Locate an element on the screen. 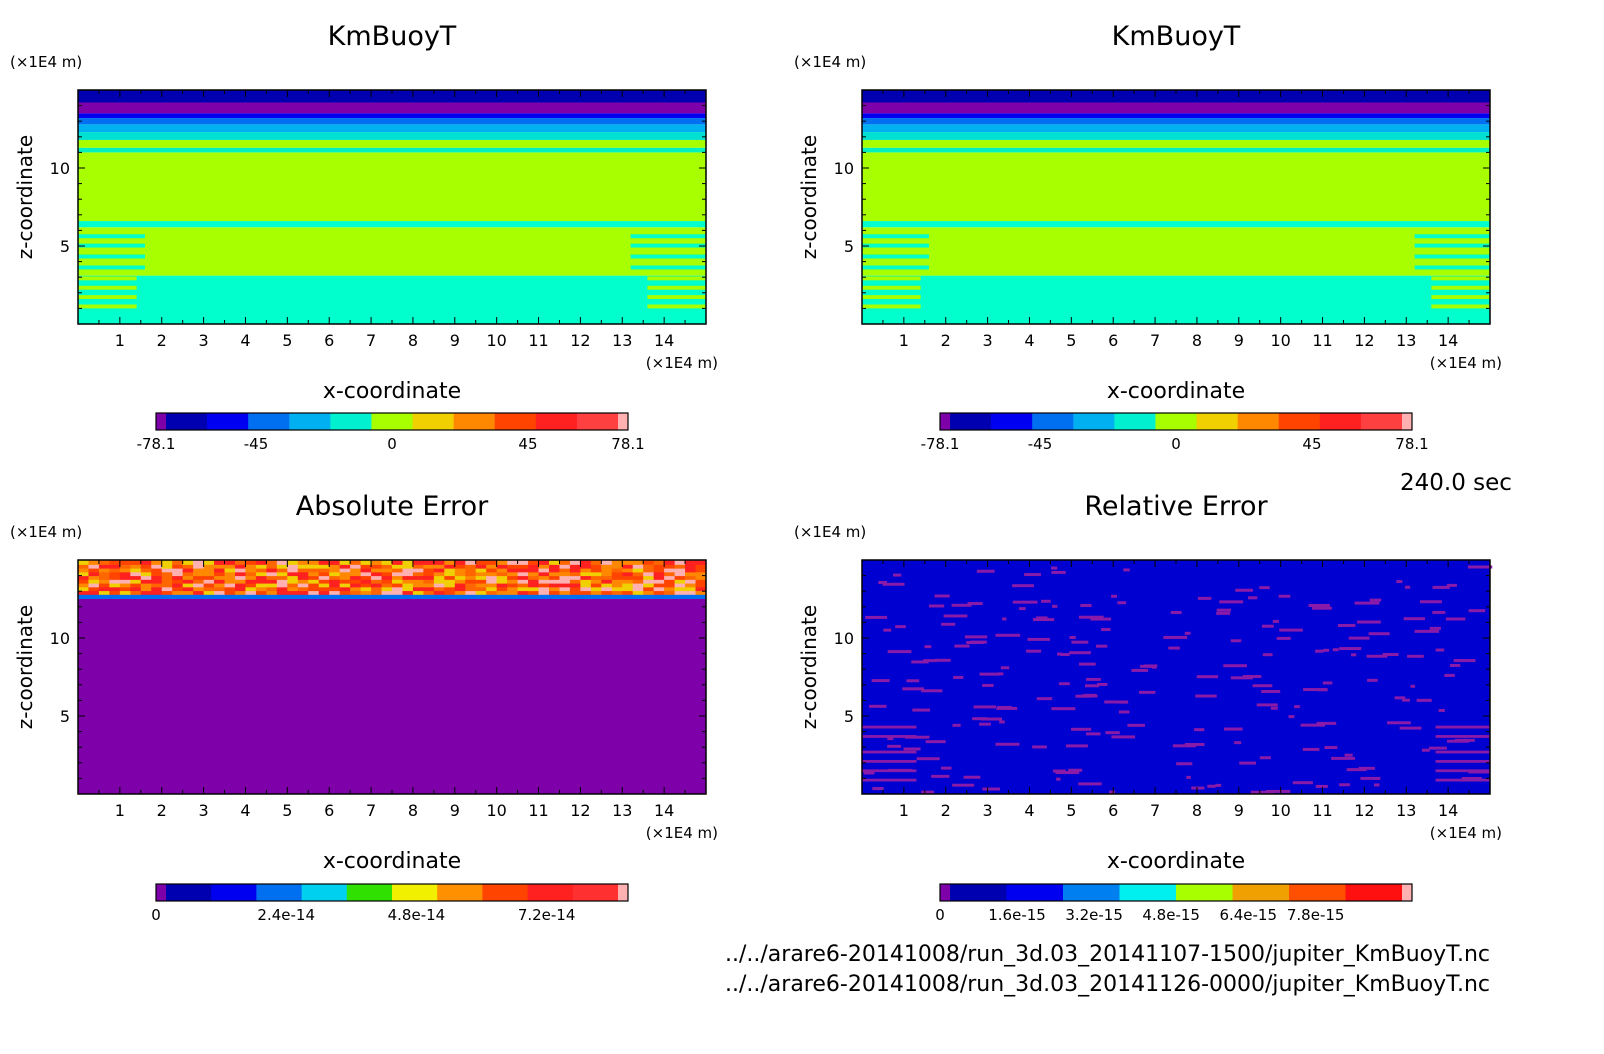 This screenshot has height=1054, width=1604. x-tick-label: 8 is located at coordinates (1197, 810).